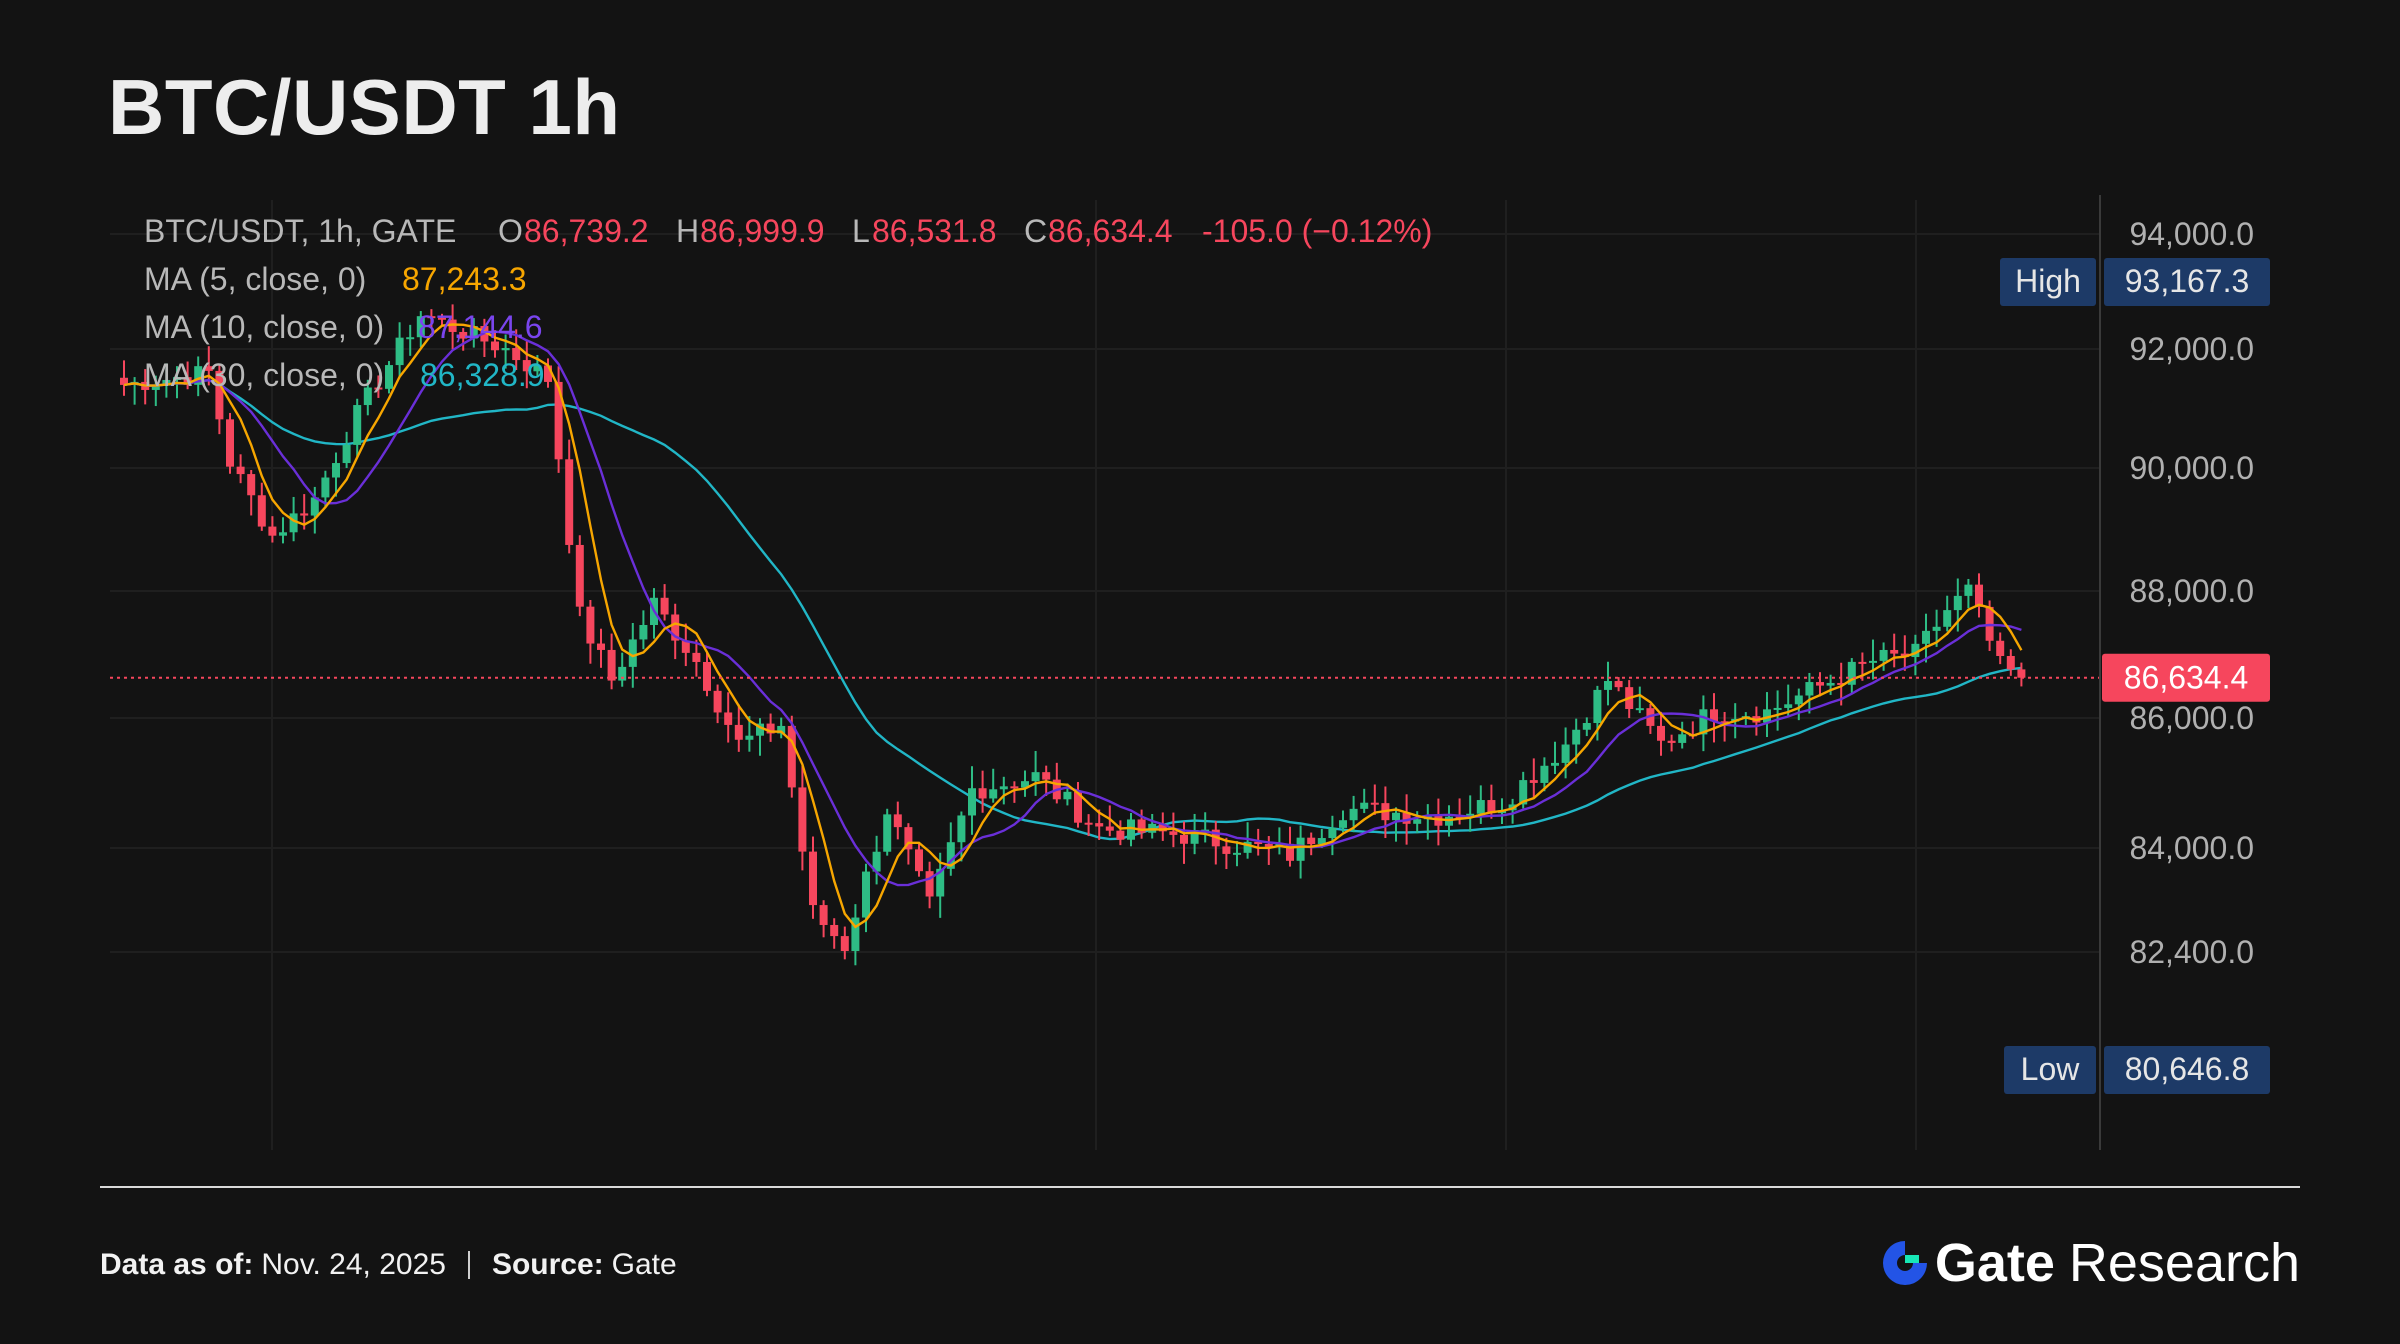 Image resolution: width=2400 pixels, height=1344 pixels. I want to click on low-label: Low, so click(2051, 1069).